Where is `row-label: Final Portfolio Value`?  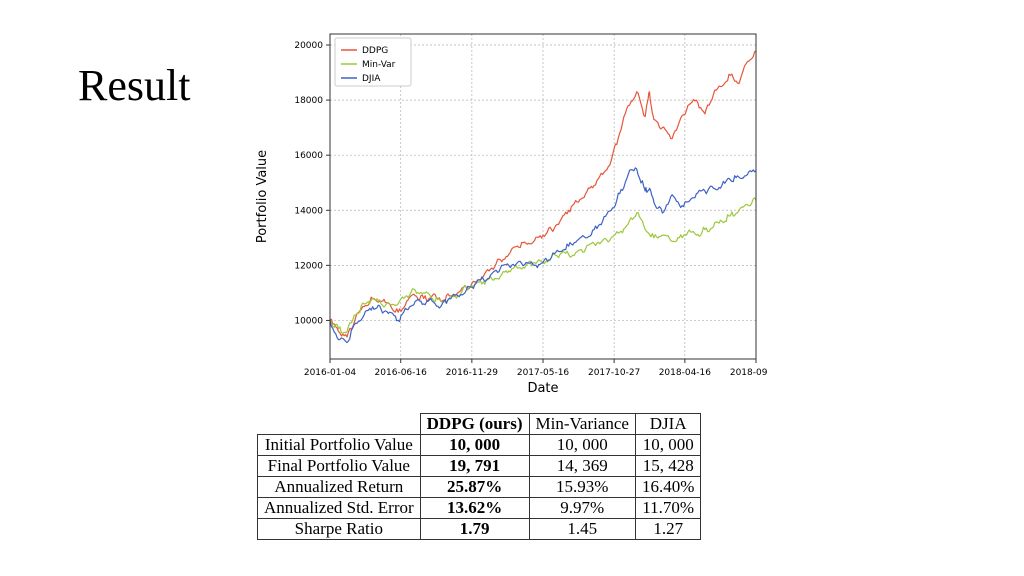
row-label: Final Portfolio Value is located at coordinates (339, 466).